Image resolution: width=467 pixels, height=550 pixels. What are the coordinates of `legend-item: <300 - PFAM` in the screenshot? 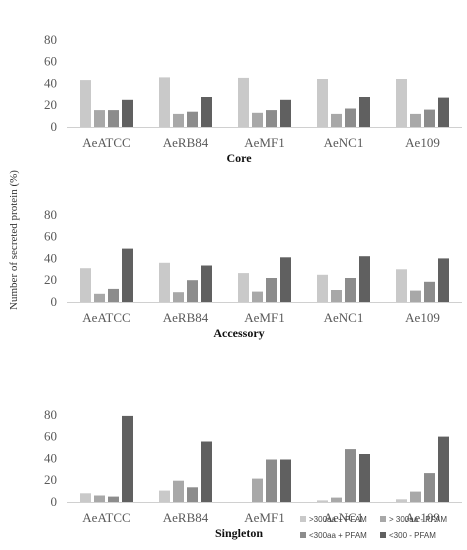 It's located at (408, 535).